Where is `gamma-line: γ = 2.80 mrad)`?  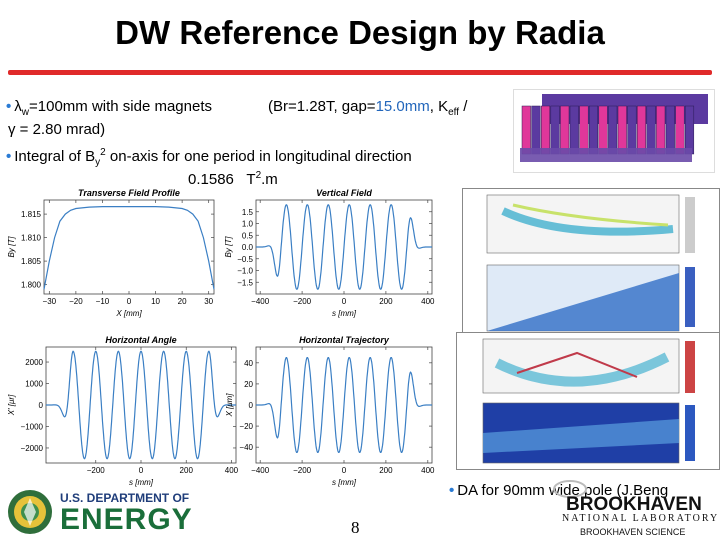 gamma-line: γ = 2.80 mrad) is located at coordinates (57, 129).